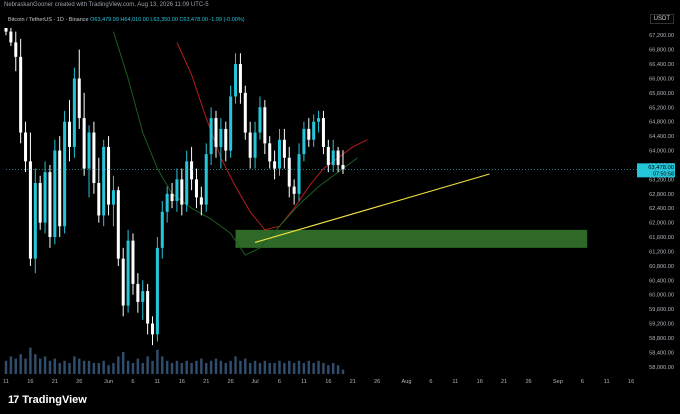  Describe the element at coordinates (661, 19) in the screenshot. I see `currency-badge: USDT` at that location.